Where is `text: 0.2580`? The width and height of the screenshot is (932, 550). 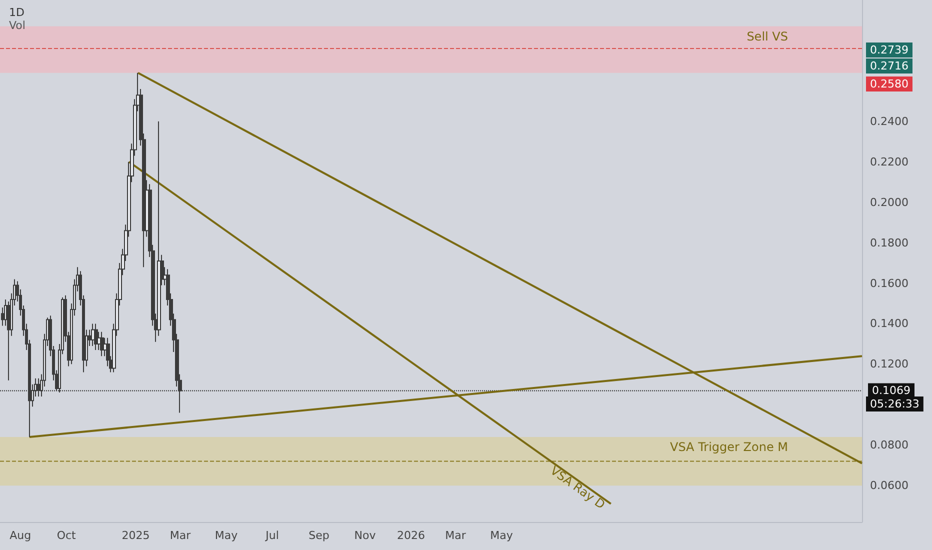 text: 0.2580 is located at coordinates (889, 84).